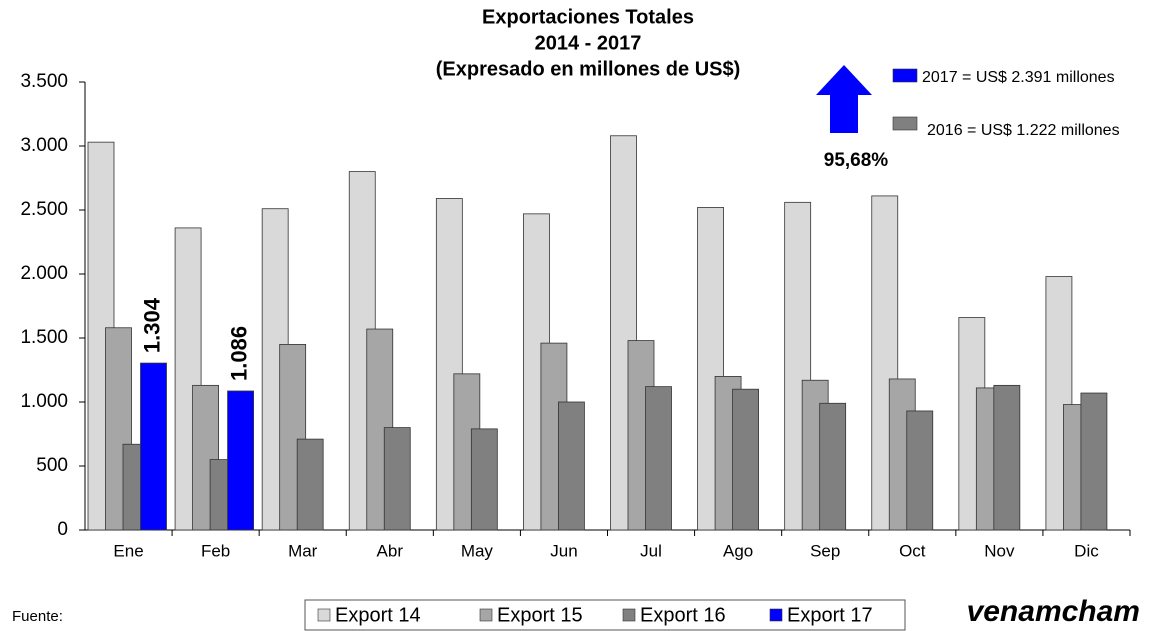 The image size is (1157, 631). I want to click on key-label: 2017 = US$ 2.391 millones, so click(1018, 77).